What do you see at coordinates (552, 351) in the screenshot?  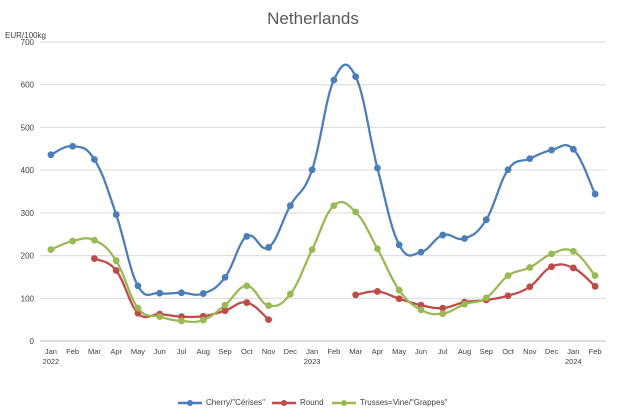 I see `x-tick-label-23: Dec` at bounding box center [552, 351].